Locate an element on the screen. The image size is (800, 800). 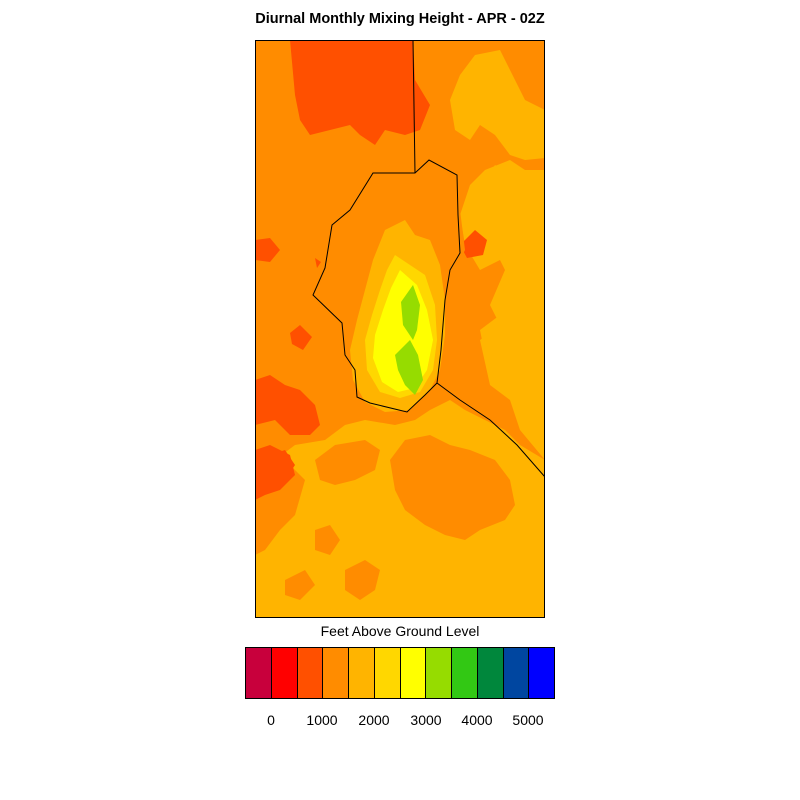
contour-amber-east is located at coordinates (497, 105).